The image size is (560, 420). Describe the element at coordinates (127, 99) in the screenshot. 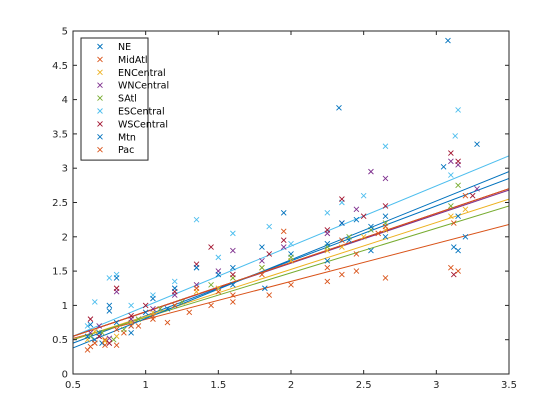

I see `legend-label: SAtl` at that location.